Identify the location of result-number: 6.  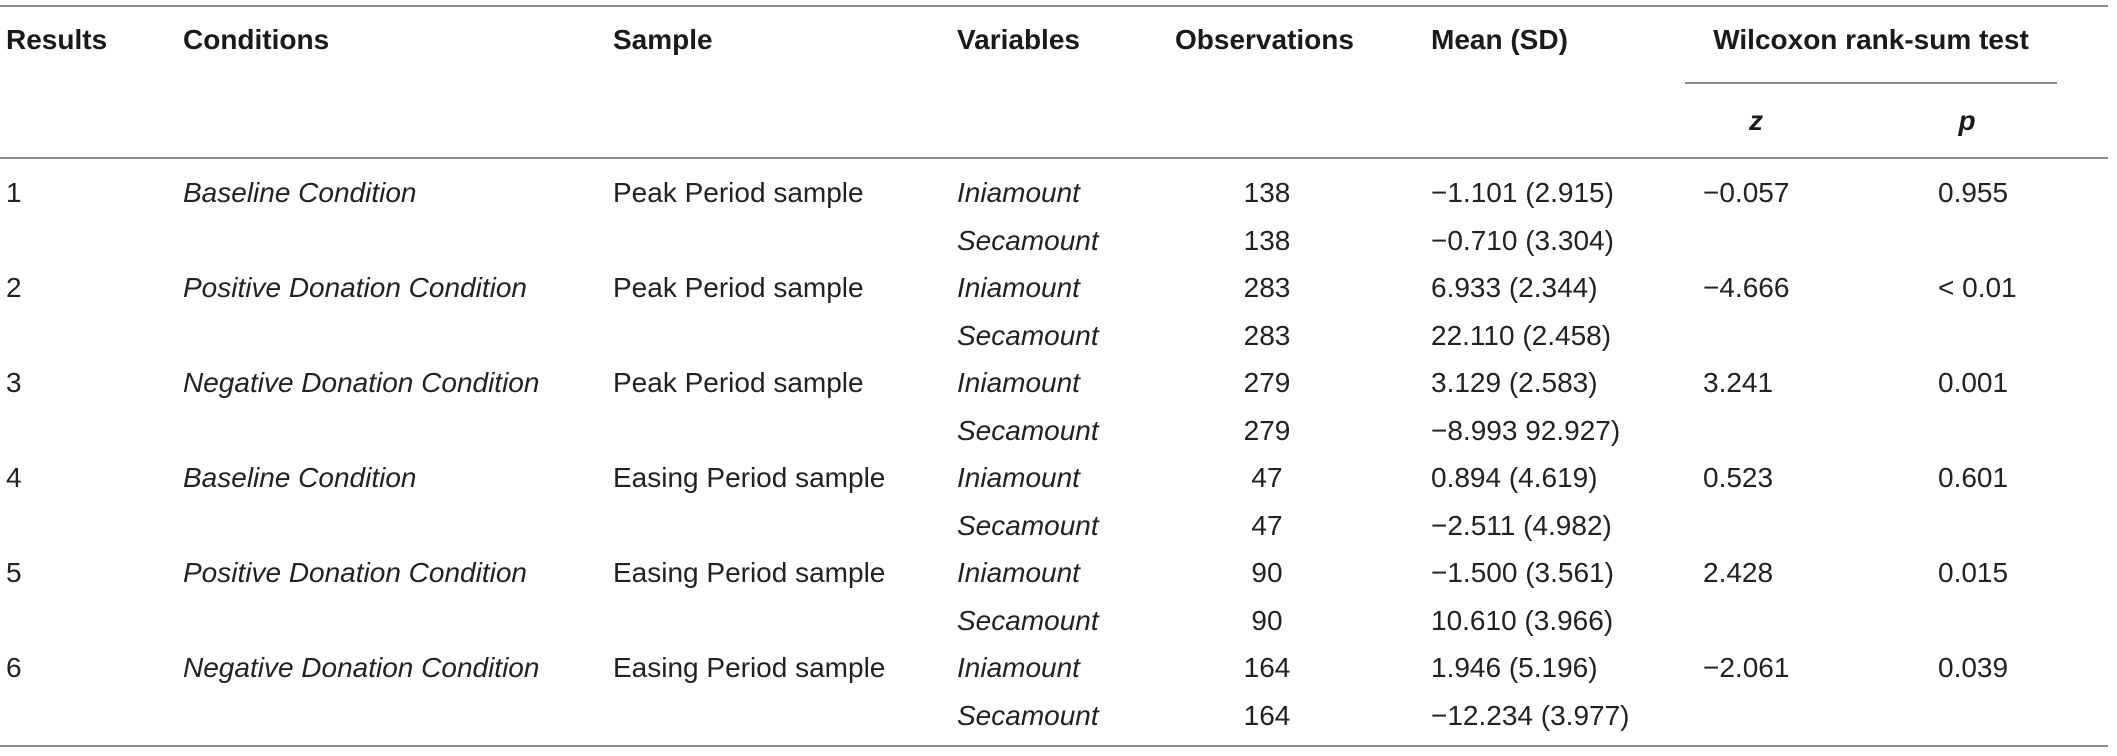
(14, 667).